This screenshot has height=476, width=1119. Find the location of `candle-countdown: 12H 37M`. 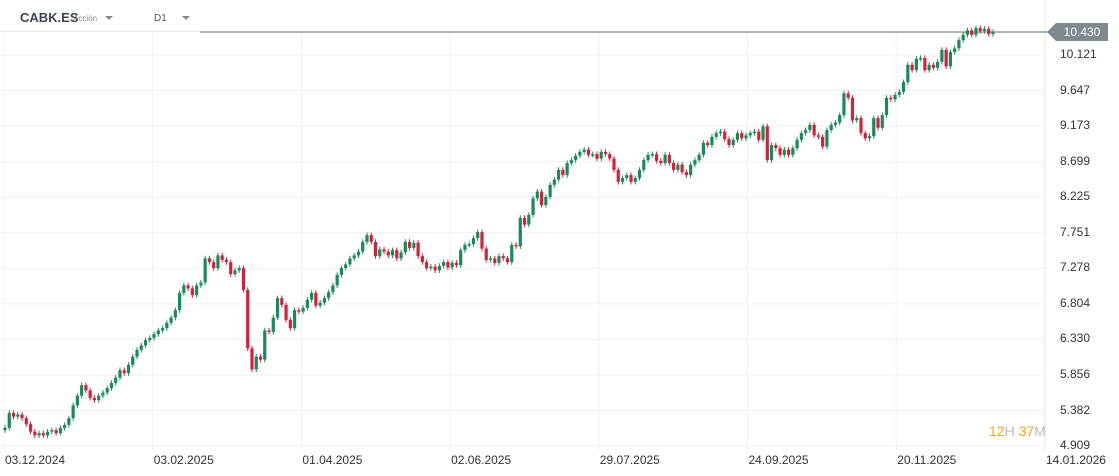

candle-countdown: 12H 37M is located at coordinates (1017, 431).